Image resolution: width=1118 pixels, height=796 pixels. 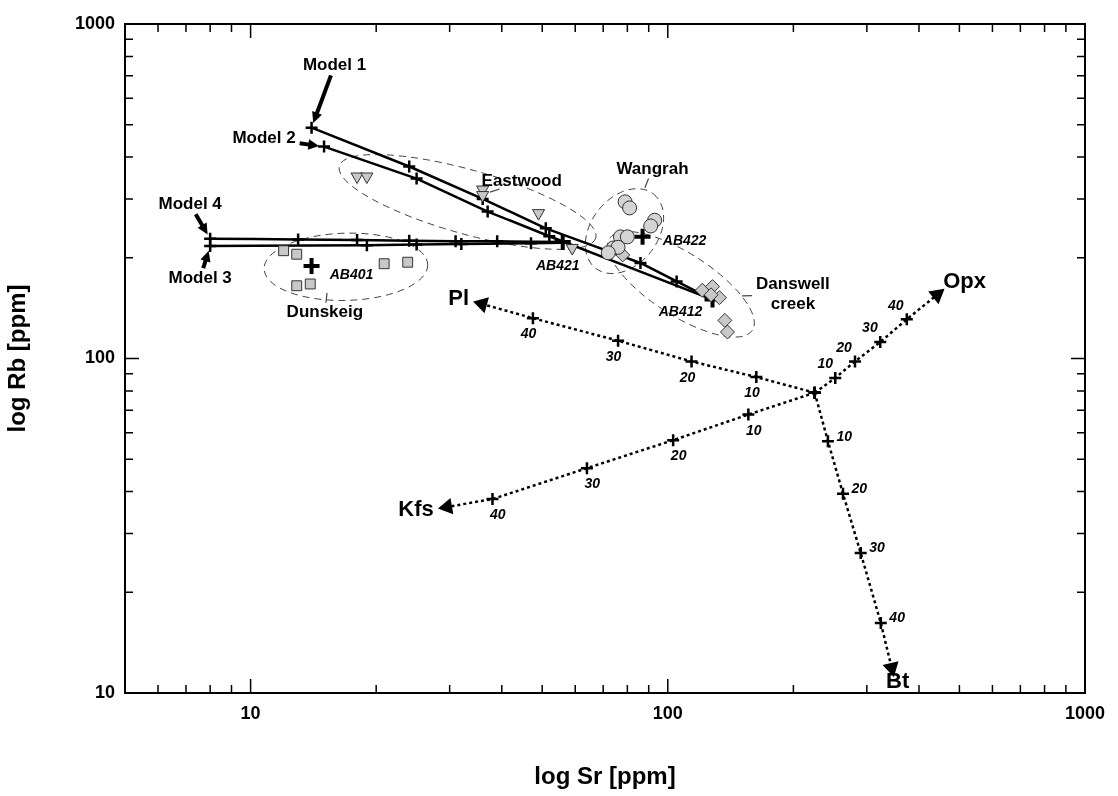 I want to click on series-label: Opx, so click(x=965, y=281).